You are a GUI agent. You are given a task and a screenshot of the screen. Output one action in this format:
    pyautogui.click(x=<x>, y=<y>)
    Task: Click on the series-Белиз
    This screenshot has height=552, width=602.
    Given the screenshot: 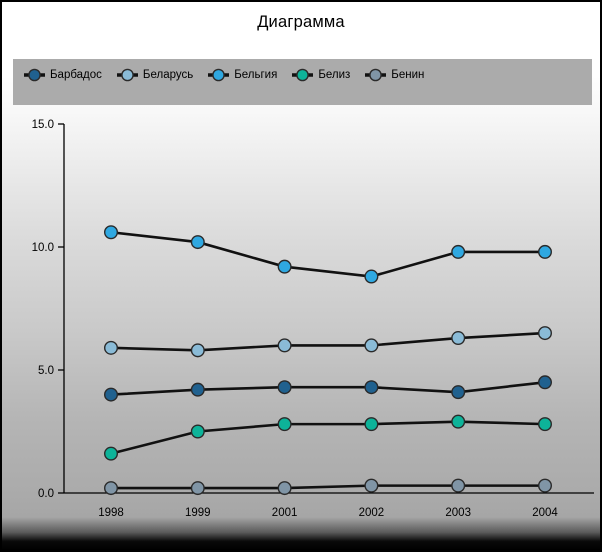 What is the action you would take?
    pyautogui.click(x=328, y=437)
    